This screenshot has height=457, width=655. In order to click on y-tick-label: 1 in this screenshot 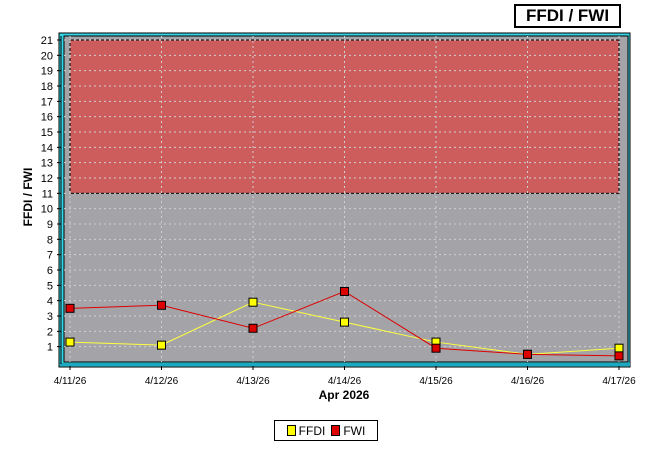, I will do `click(50, 348)`.